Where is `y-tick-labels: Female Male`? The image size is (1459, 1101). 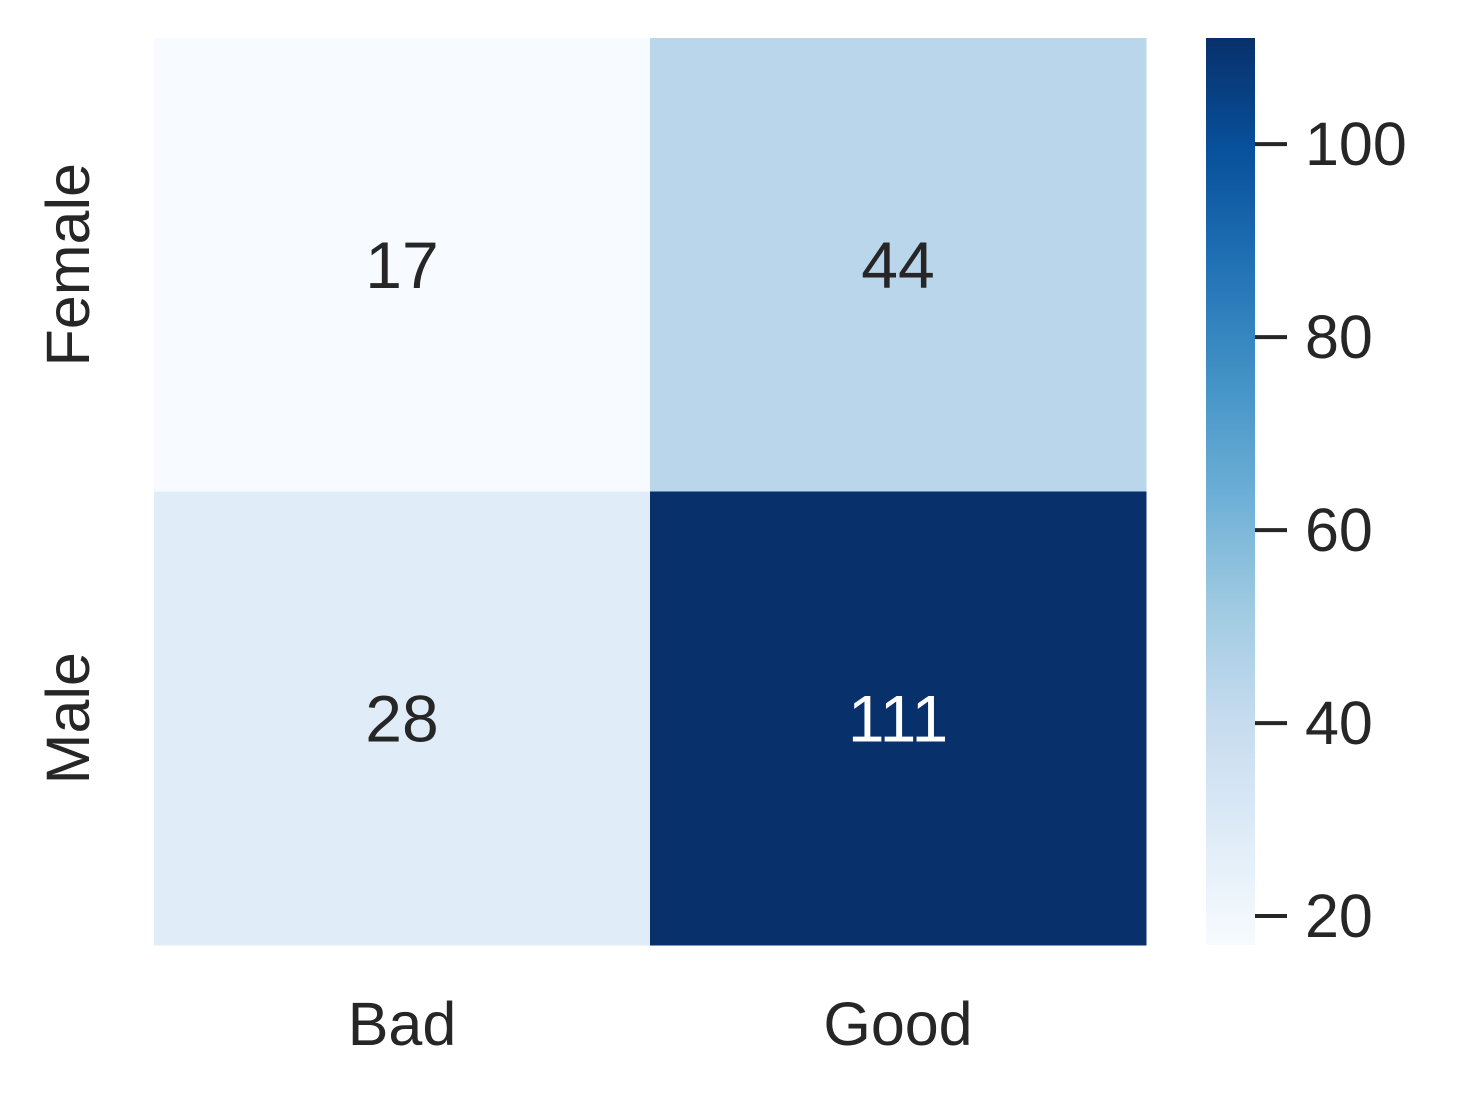 y-tick-labels: Female Male is located at coordinates (68, 473).